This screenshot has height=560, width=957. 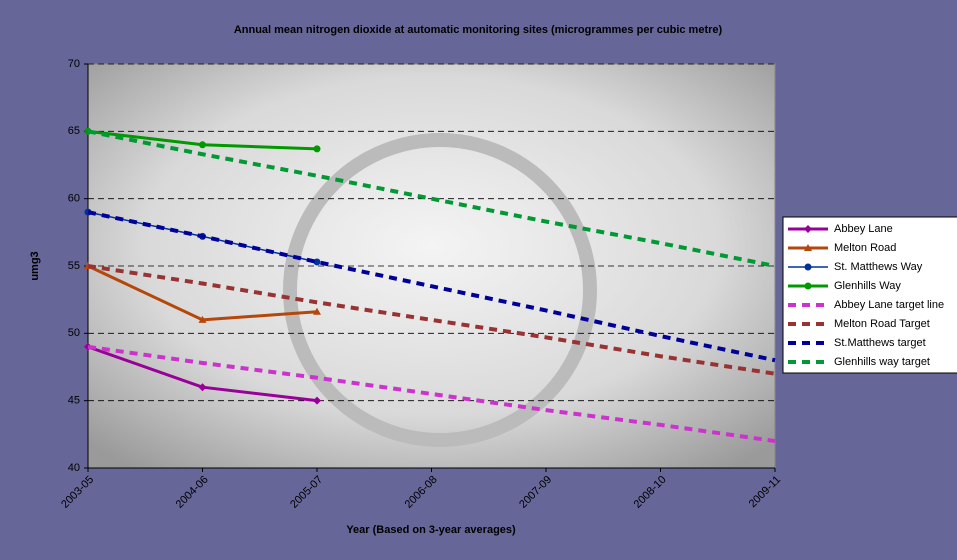 I want to click on legend-label: Melton Road, so click(x=865, y=248).